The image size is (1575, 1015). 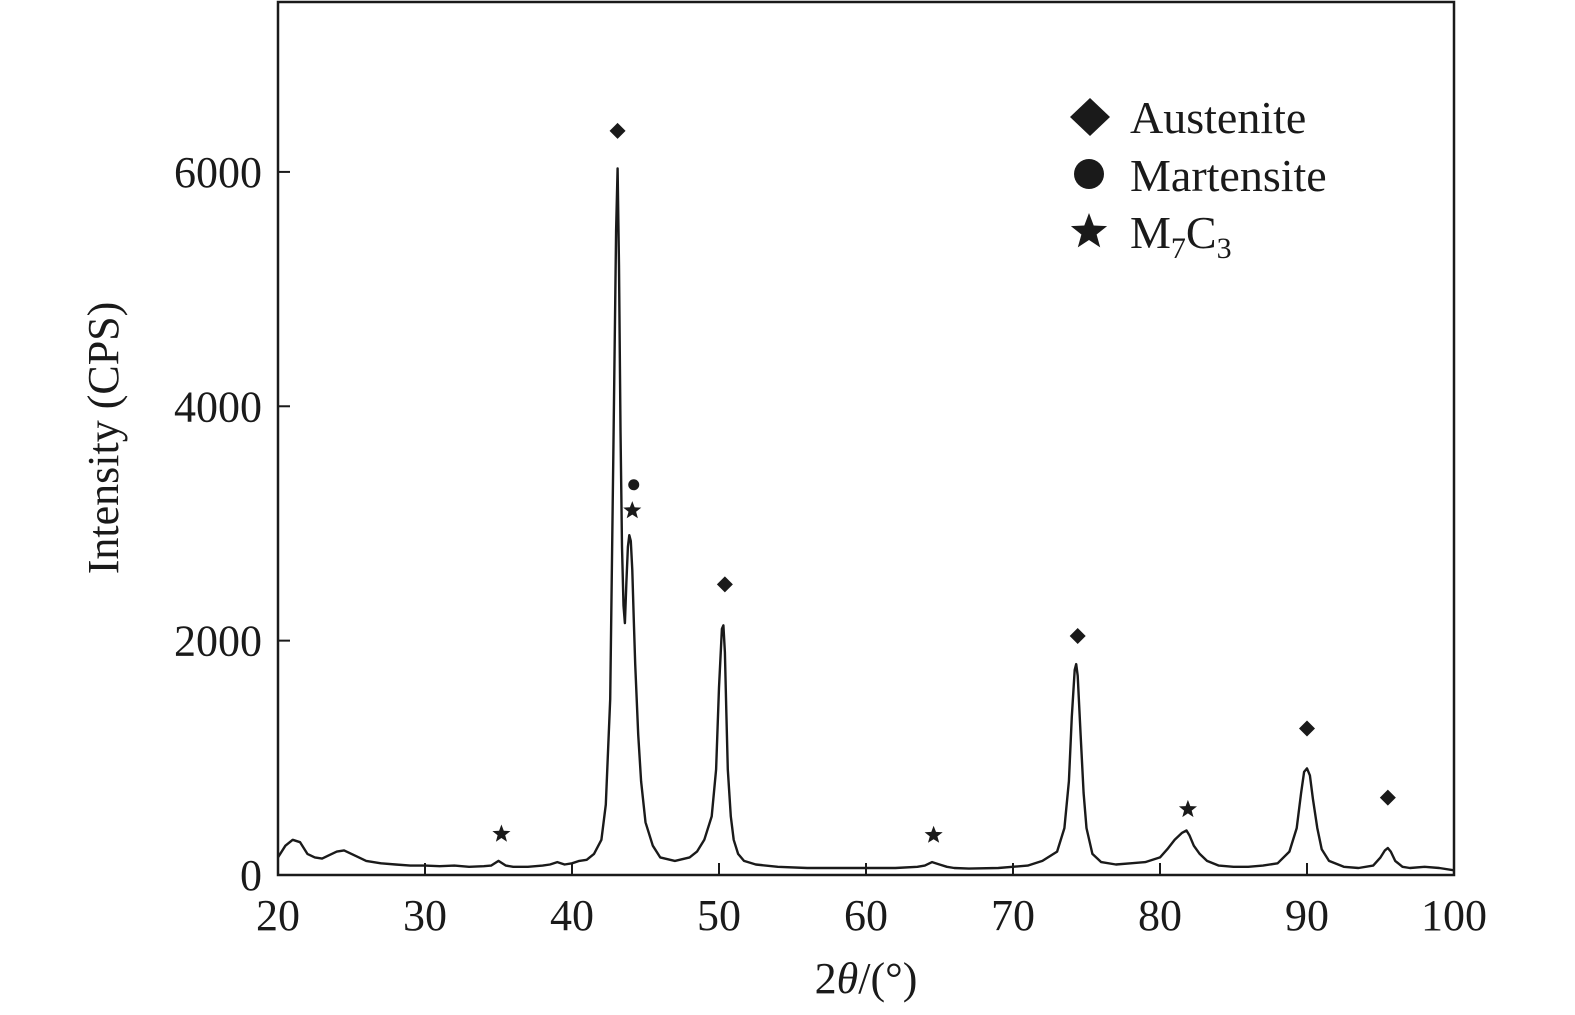 I want to click on y-tick-label: 4000, so click(x=218, y=406).